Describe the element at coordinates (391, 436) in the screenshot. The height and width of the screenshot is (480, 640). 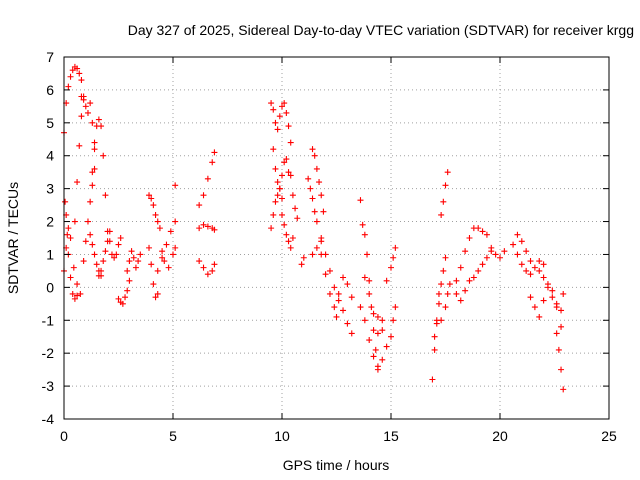
I see `x-tick-label: 15` at that location.